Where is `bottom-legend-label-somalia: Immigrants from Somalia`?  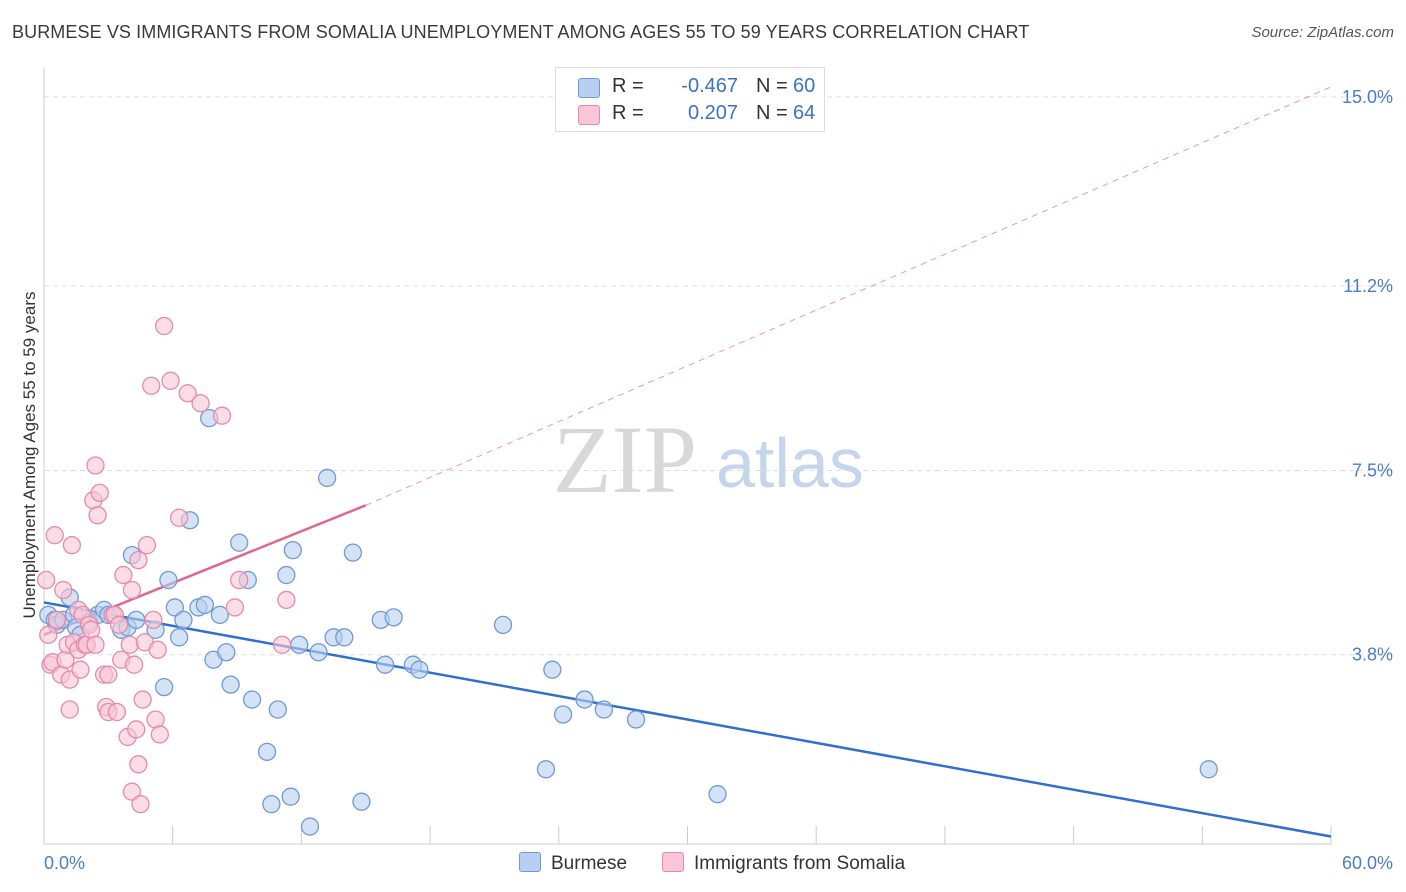
bottom-legend-label-somalia: Immigrants from Somalia is located at coordinates (800, 863).